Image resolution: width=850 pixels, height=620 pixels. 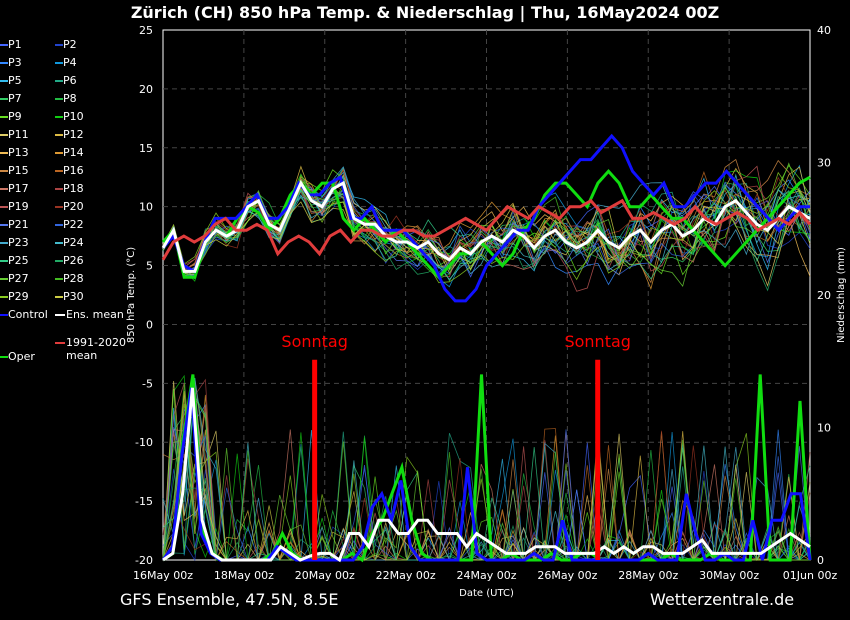 I want to click on legend-label: mean, so click(x=81, y=355).